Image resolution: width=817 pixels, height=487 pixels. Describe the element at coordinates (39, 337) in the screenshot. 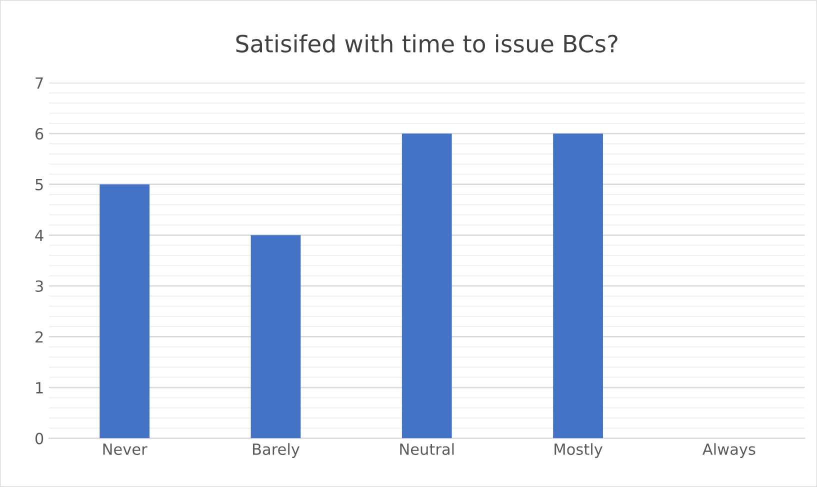

I see `y-tick-label: 2` at that location.